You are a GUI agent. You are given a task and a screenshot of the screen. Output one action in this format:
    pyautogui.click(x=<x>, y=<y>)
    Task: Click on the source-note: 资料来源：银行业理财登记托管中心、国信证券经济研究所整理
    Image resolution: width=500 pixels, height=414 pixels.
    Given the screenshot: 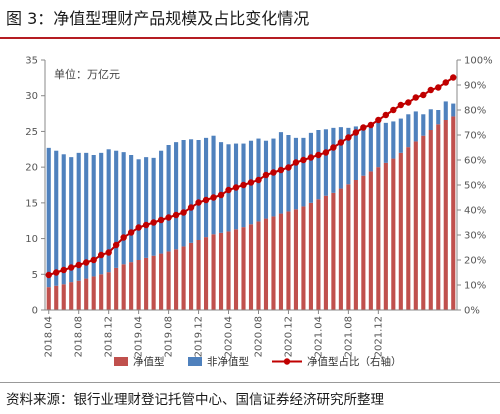 What is the action you would take?
    pyautogui.click(x=195, y=400)
    